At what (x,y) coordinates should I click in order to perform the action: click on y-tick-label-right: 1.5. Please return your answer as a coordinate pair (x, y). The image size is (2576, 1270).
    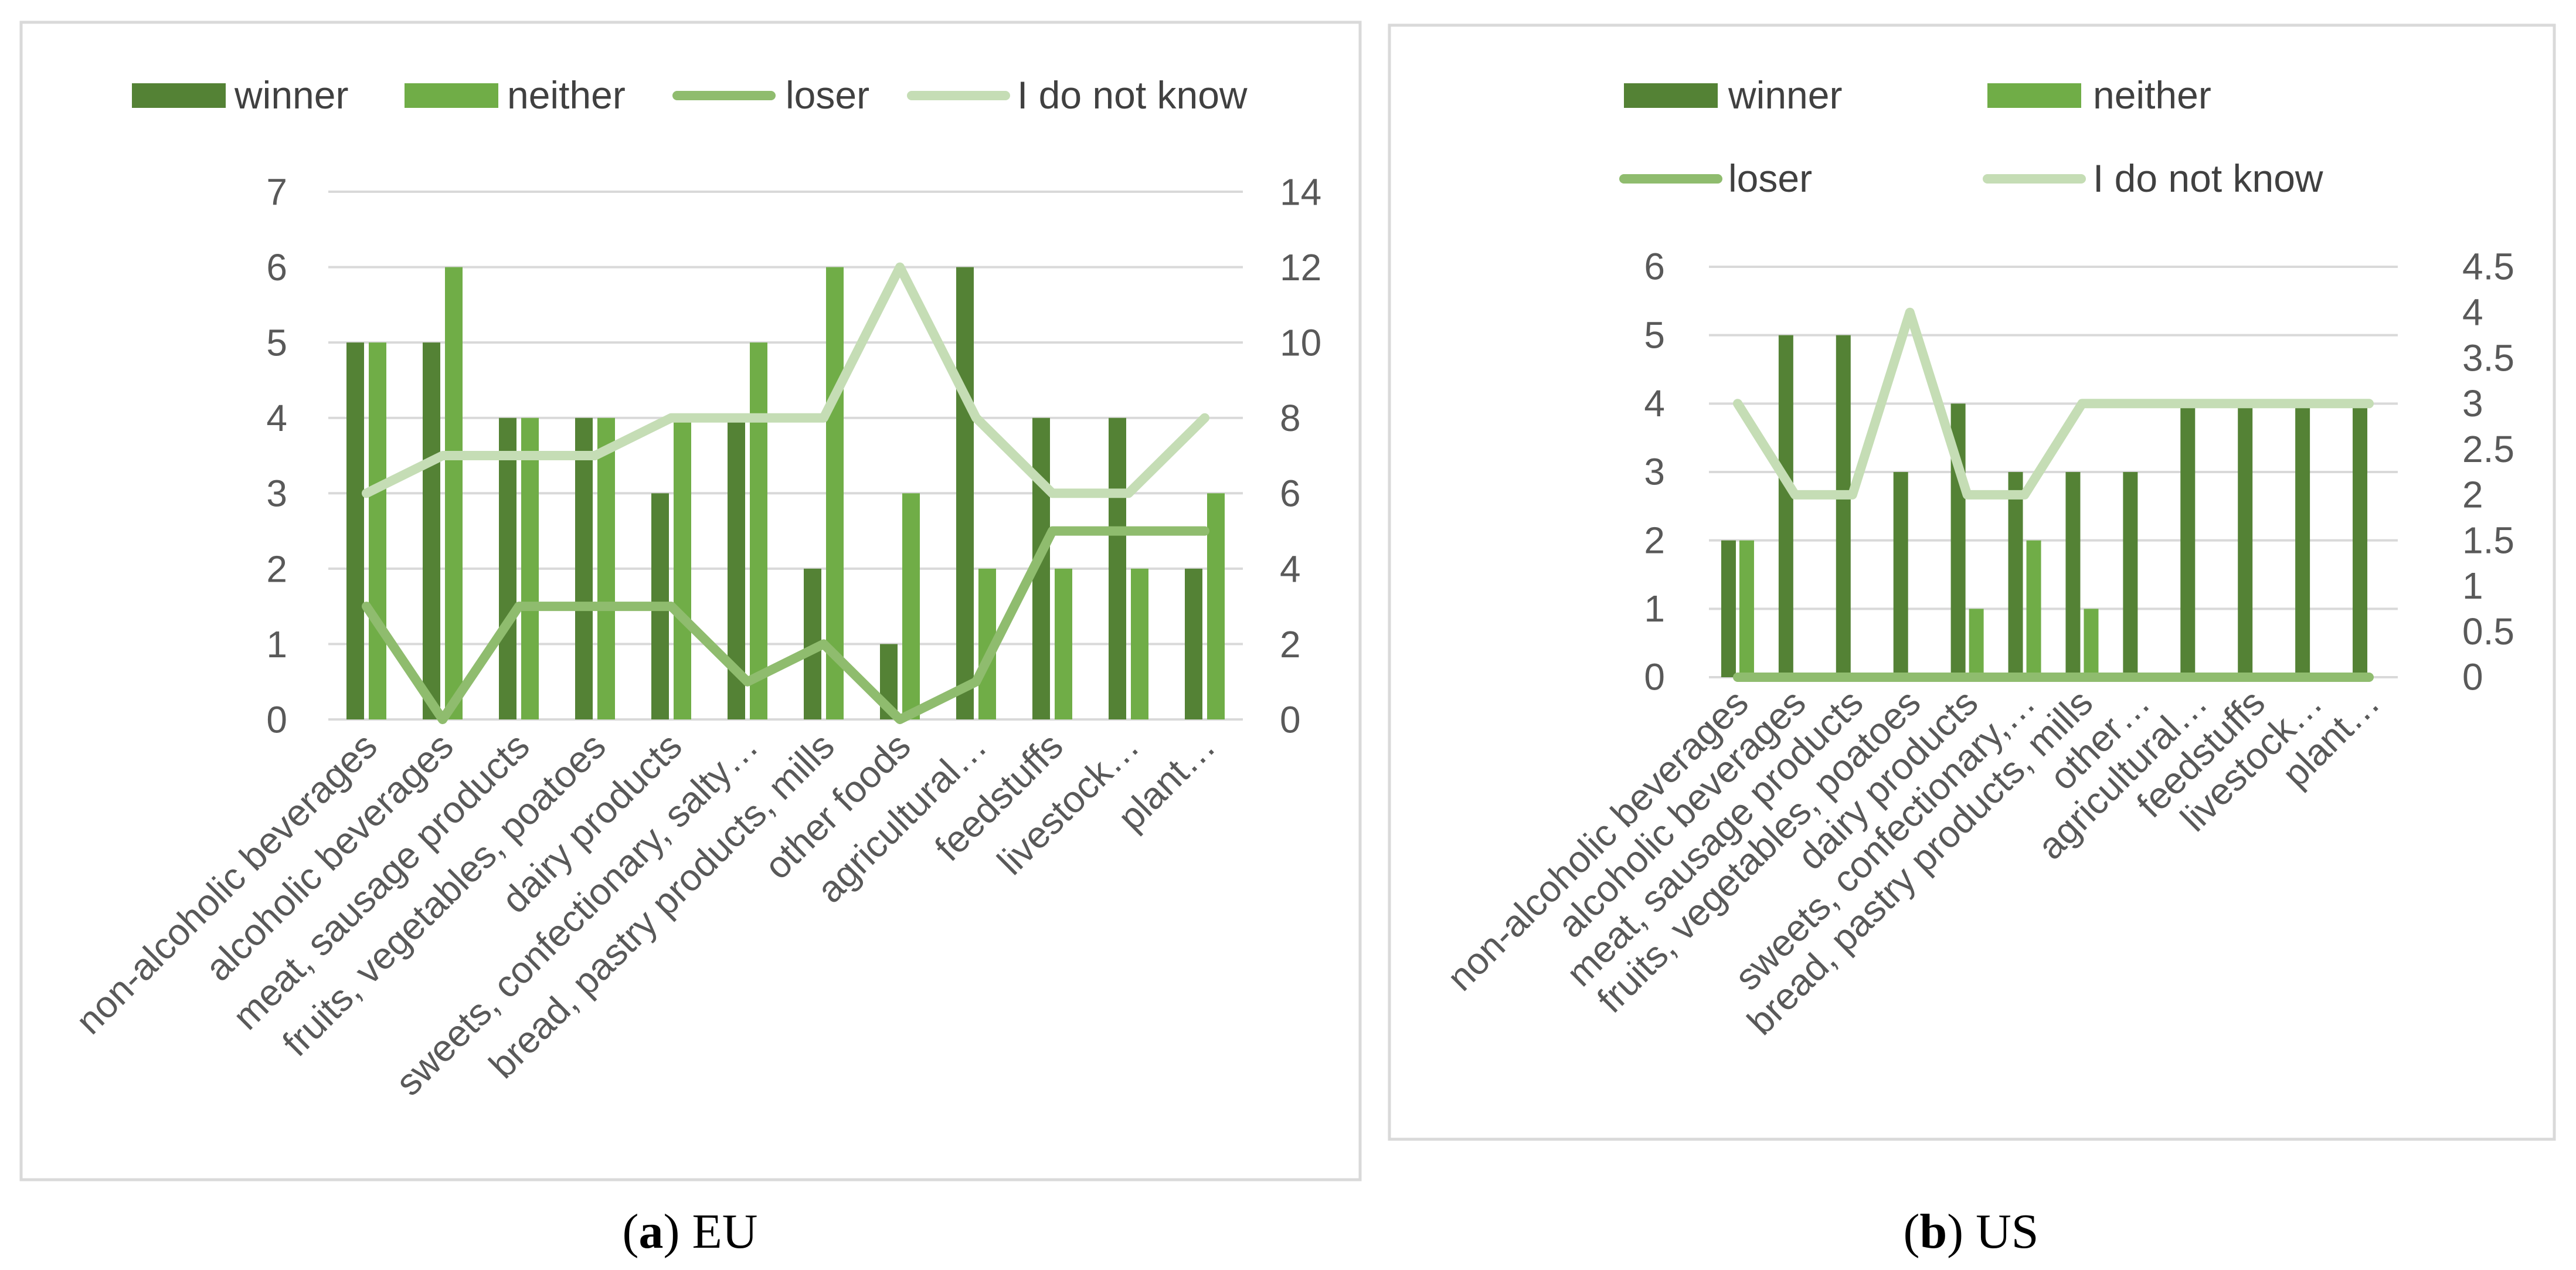
    Looking at the image, I should click on (2488, 540).